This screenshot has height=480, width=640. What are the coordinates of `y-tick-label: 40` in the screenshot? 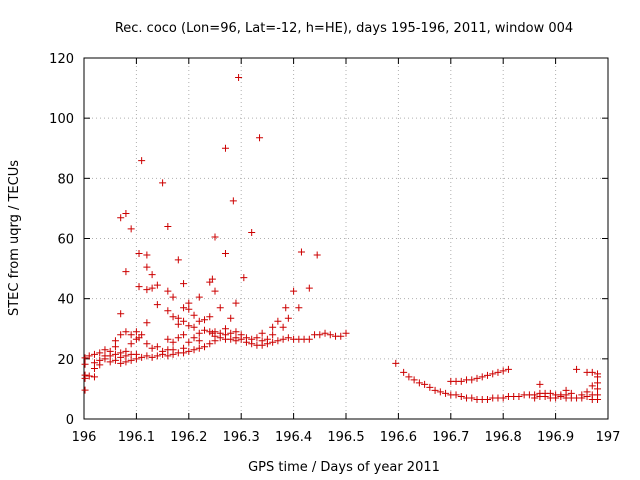 It's located at (65, 300).